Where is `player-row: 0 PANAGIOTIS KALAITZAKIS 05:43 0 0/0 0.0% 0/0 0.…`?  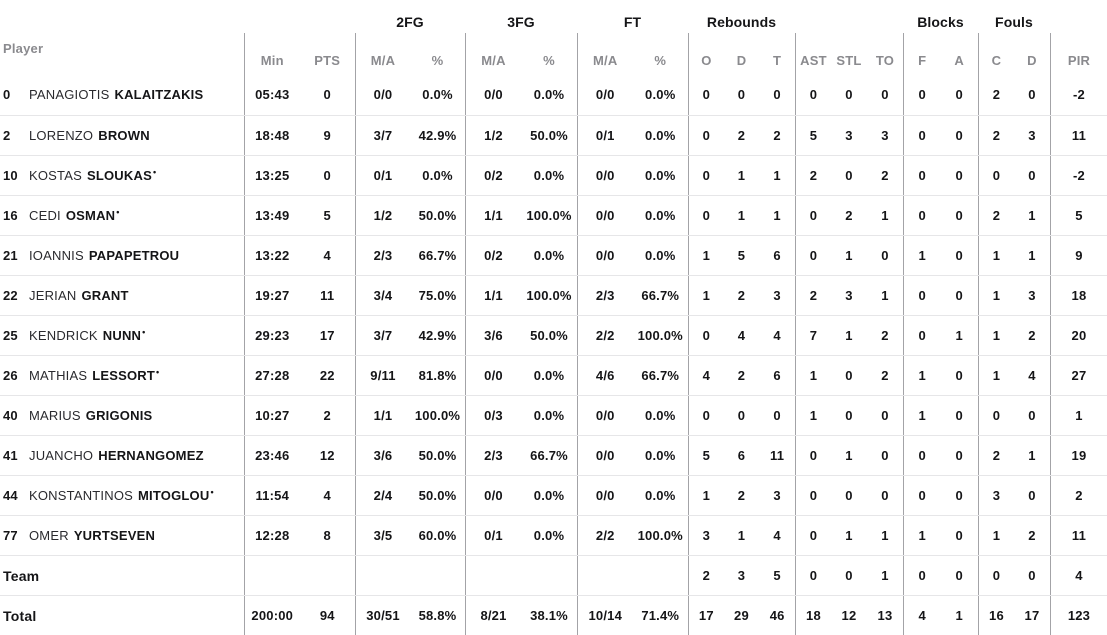
player-row: 0 PANAGIOTIS KALAITZAKIS 05:43 0 0/0 0.0% 0/0 0.… is located at coordinates (553, 94).